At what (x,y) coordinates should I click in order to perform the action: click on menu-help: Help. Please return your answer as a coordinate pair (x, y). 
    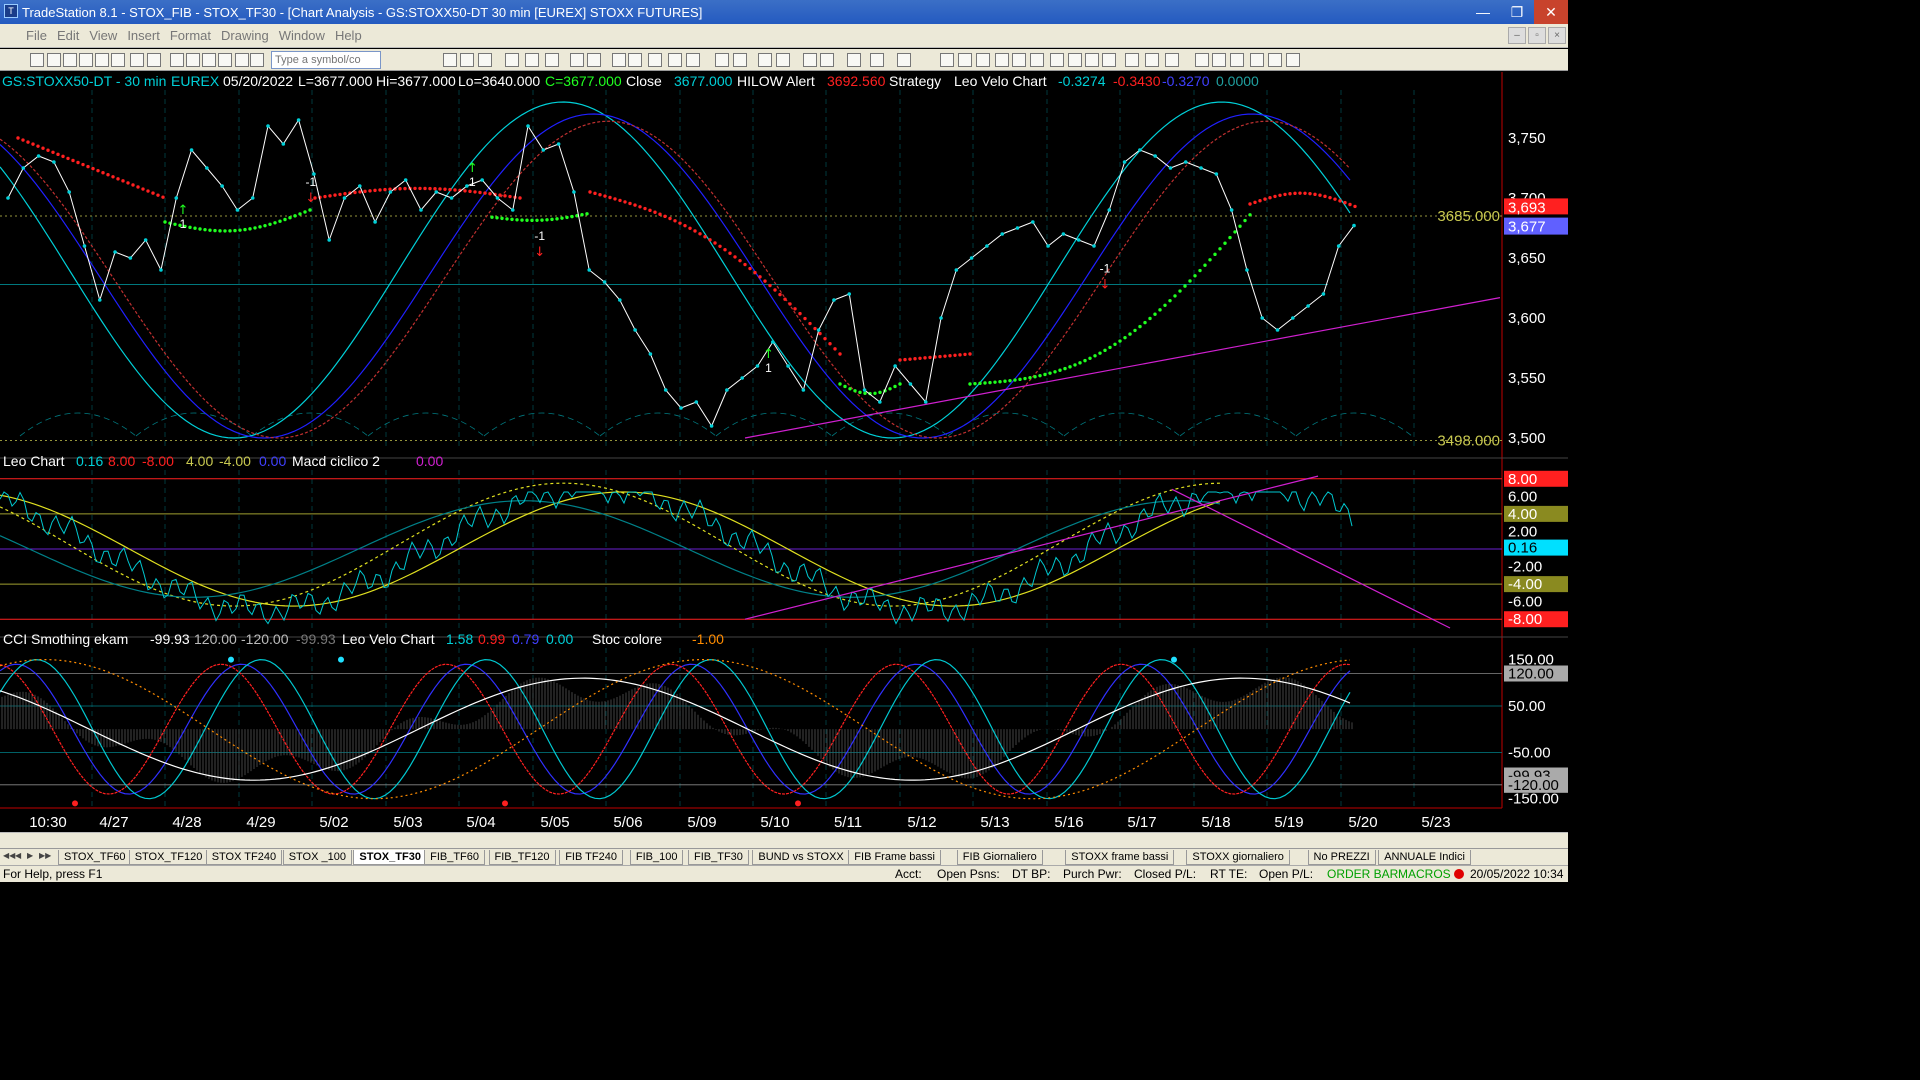
    Looking at the image, I should click on (348, 35).